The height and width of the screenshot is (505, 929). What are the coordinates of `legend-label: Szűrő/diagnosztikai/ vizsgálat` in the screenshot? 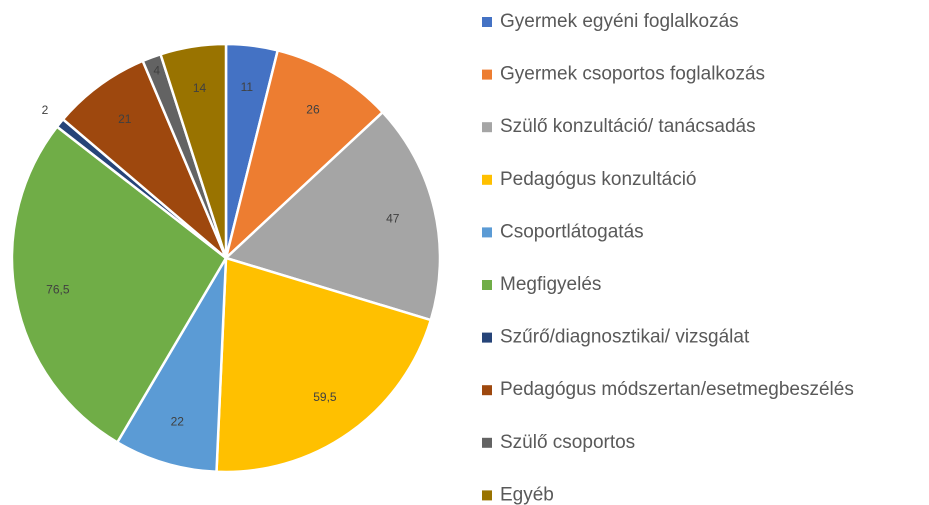 It's located at (625, 337).